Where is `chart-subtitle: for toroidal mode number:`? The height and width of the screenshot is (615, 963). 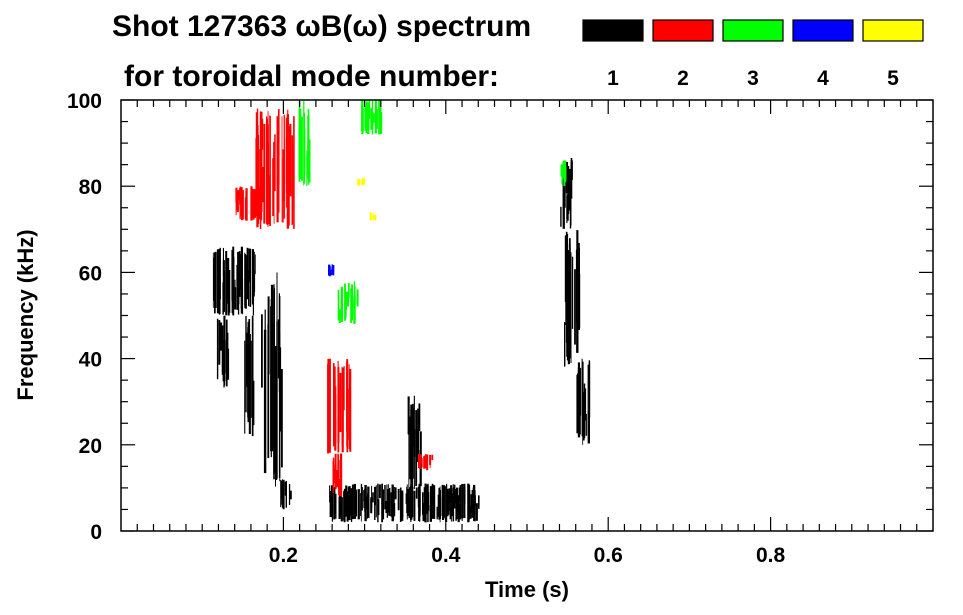
chart-subtitle: for toroidal mode number: is located at coordinates (311, 76).